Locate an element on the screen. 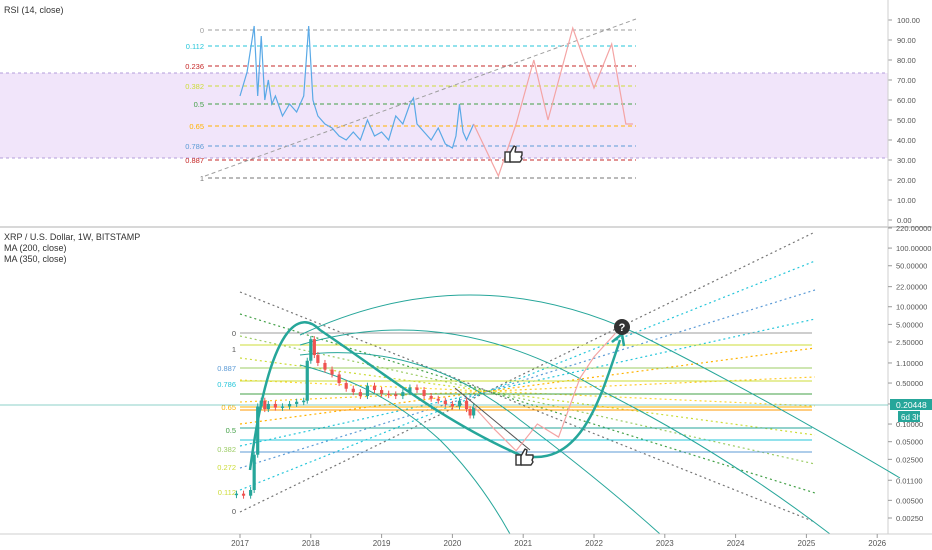 The width and height of the screenshot is (932, 550). time-tick-label-3: 2020 is located at coordinates (453, 543).